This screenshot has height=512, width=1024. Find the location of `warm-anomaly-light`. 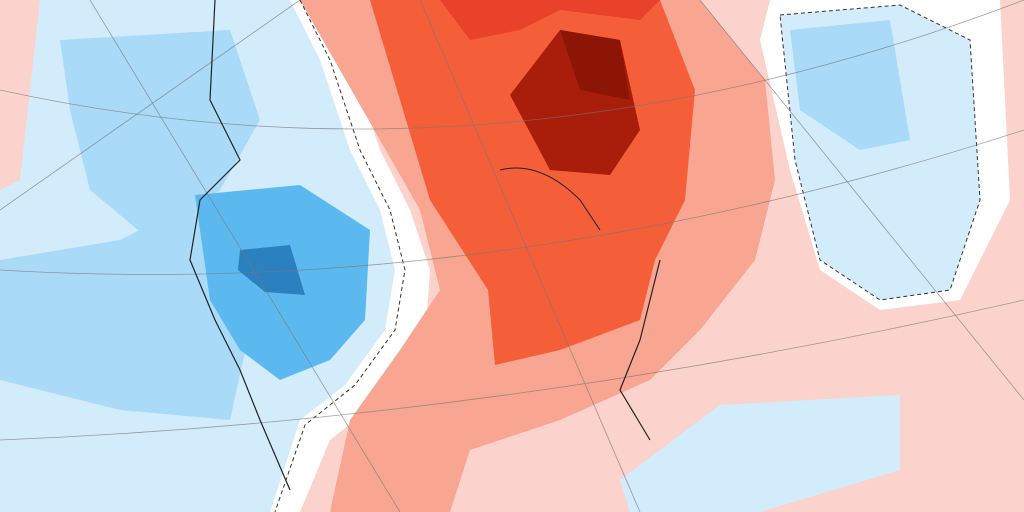

warm-anomaly-light is located at coordinates (20, 95).